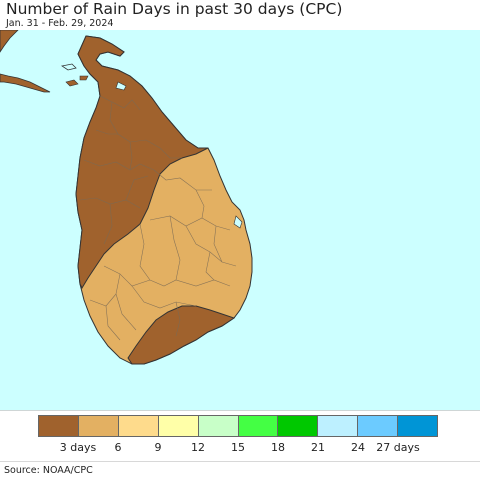 This screenshot has width=480, height=480. Describe the element at coordinates (278, 447) in the screenshot. I see `legend-tick-label: 18` at that location.